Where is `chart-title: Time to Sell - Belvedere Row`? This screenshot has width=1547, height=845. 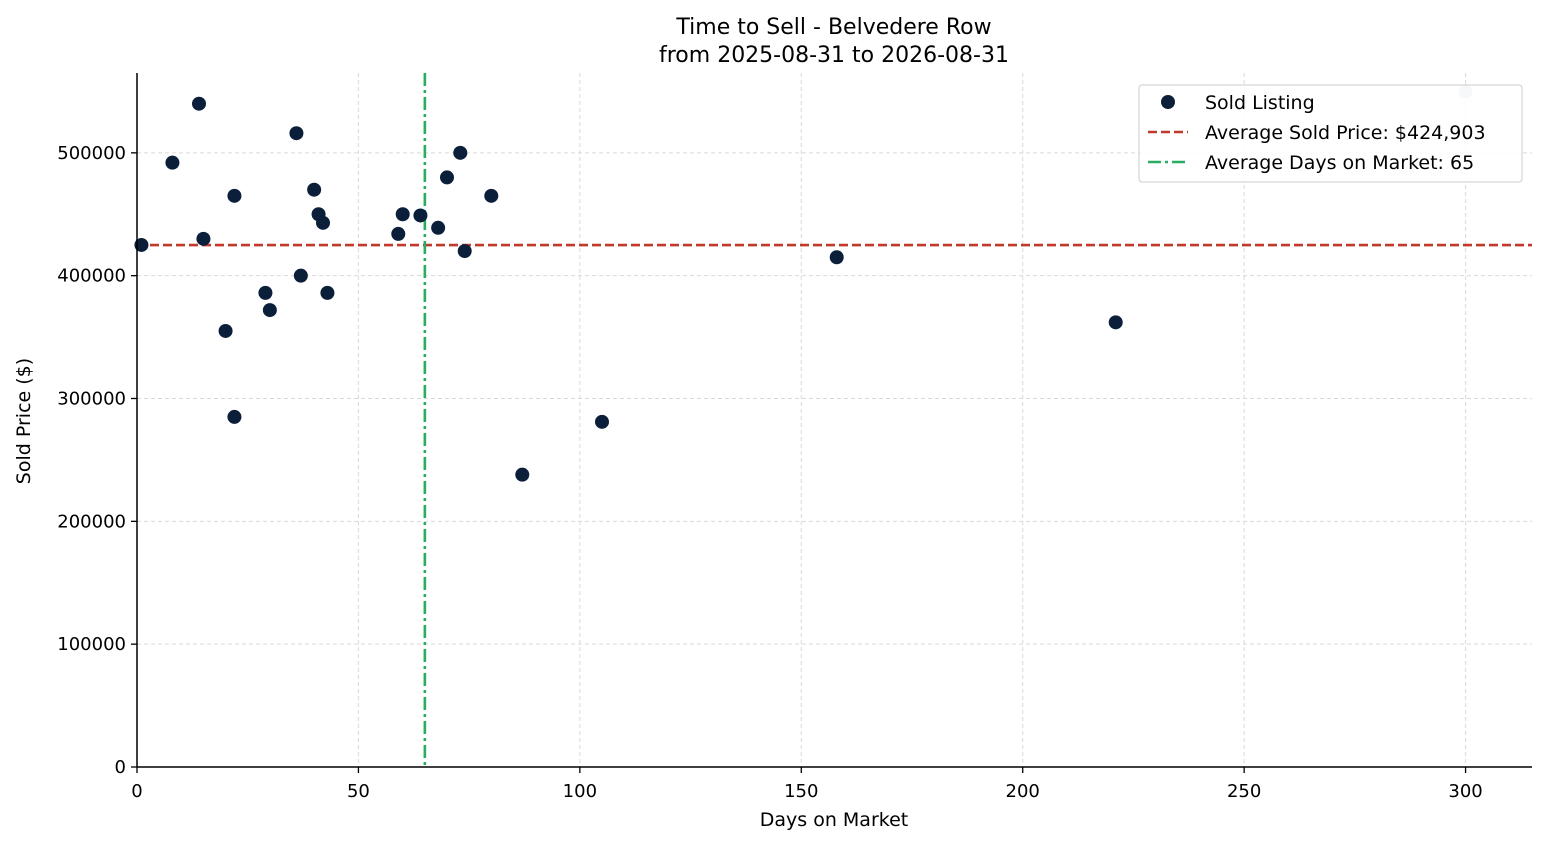 chart-title: Time to Sell - Belvedere Row is located at coordinates (833, 27).